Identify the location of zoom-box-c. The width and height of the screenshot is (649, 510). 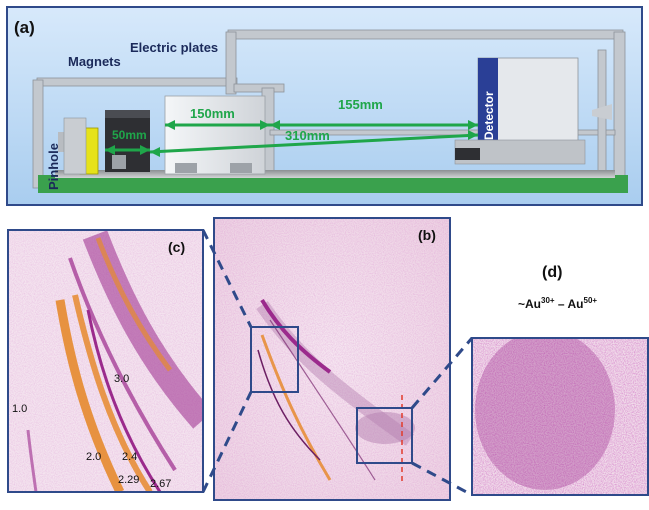
(274, 359).